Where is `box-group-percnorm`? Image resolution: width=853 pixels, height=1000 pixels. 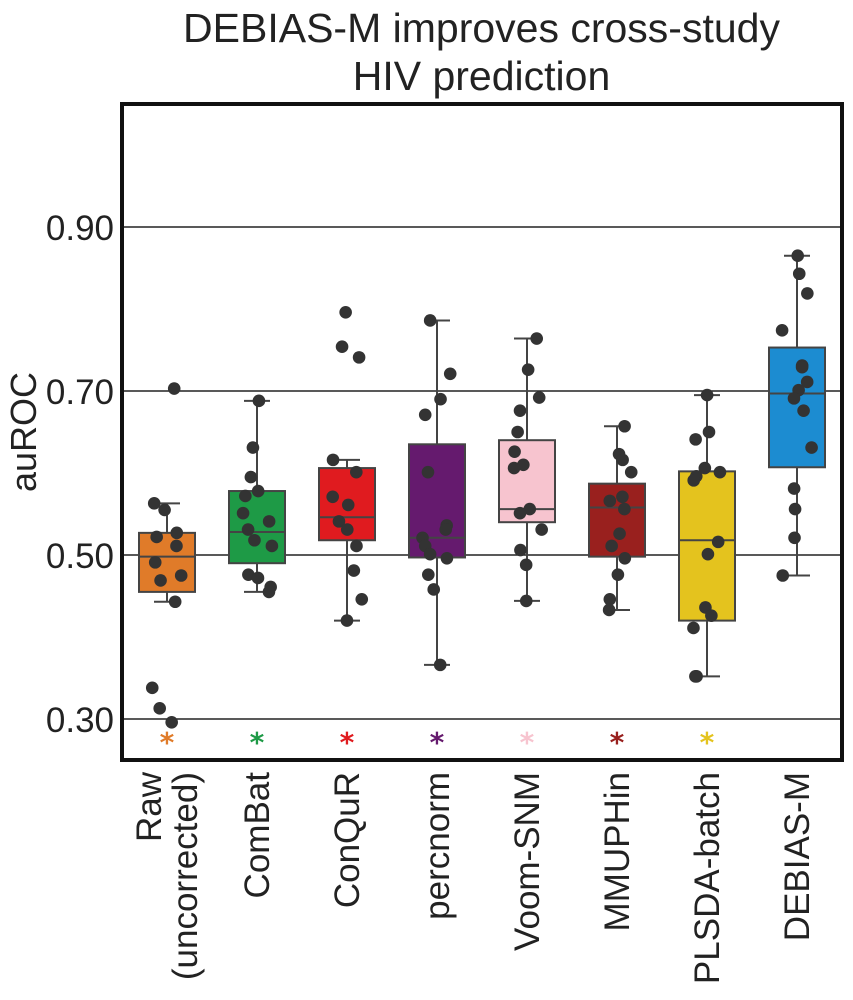
box-group-percnorm is located at coordinates (437, 493).